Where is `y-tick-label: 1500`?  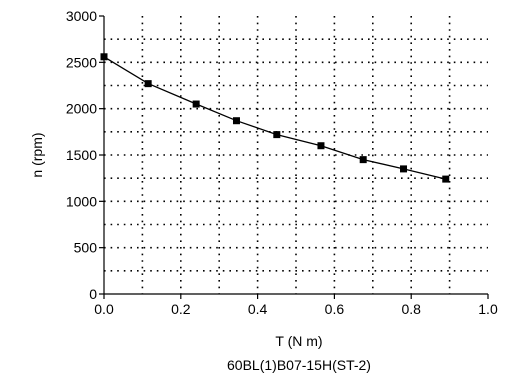
y-tick-label: 1500 is located at coordinates (81, 155).